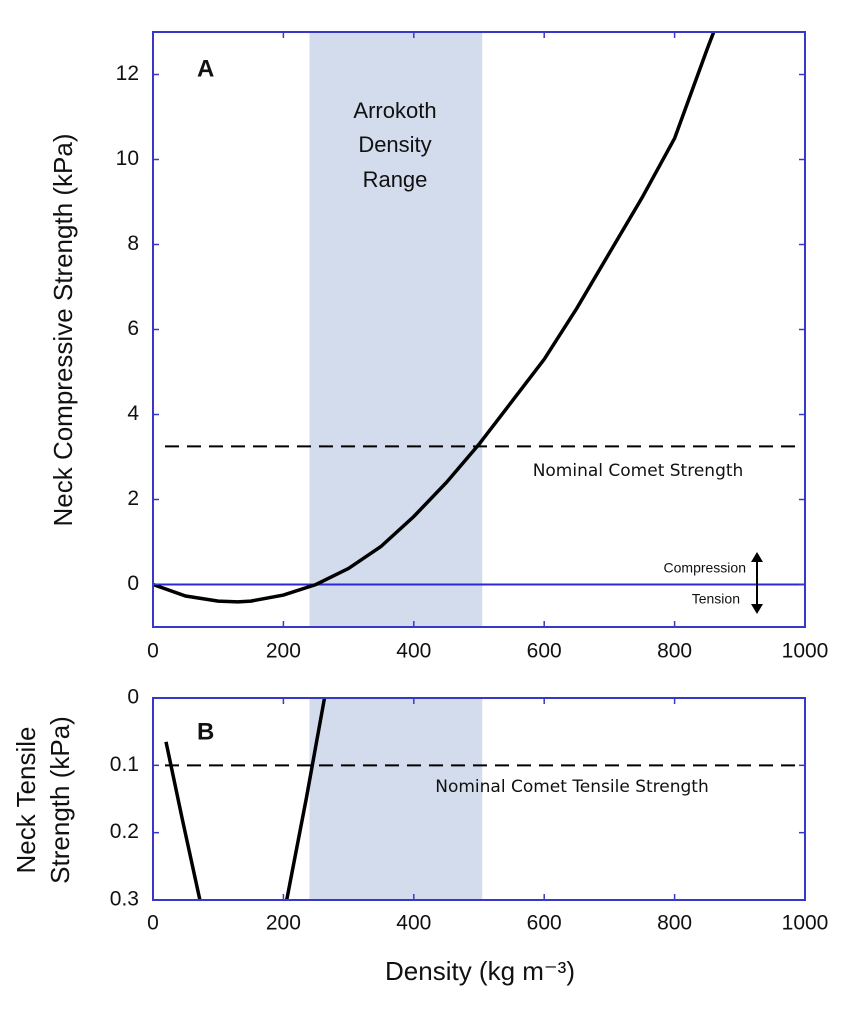 The image size is (861, 1024). I want to click on reference-label: Nominal Comet Tensile Strength, so click(572, 787).